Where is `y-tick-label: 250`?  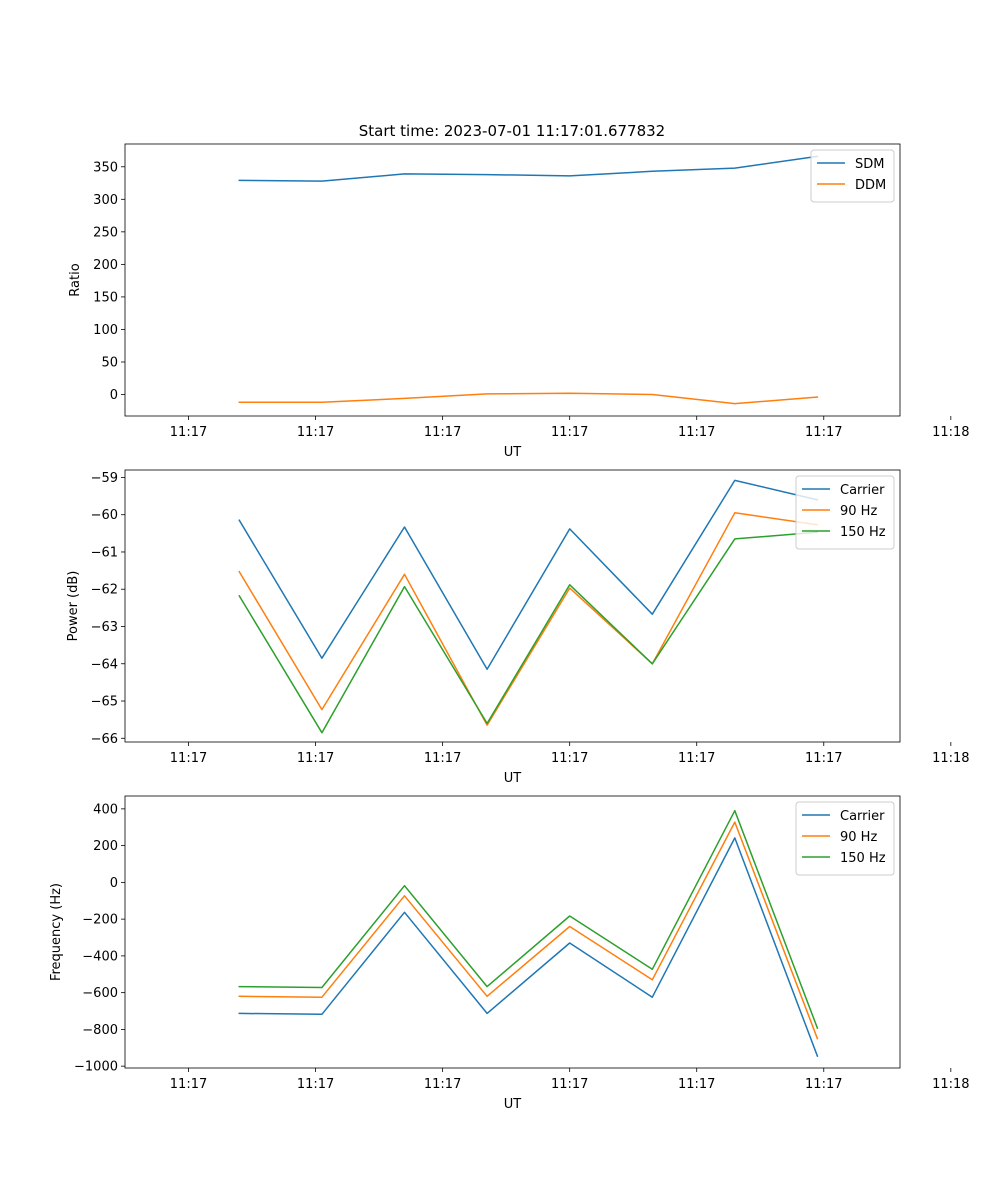
y-tick-label: 250 is located at coordinates (105, 232).